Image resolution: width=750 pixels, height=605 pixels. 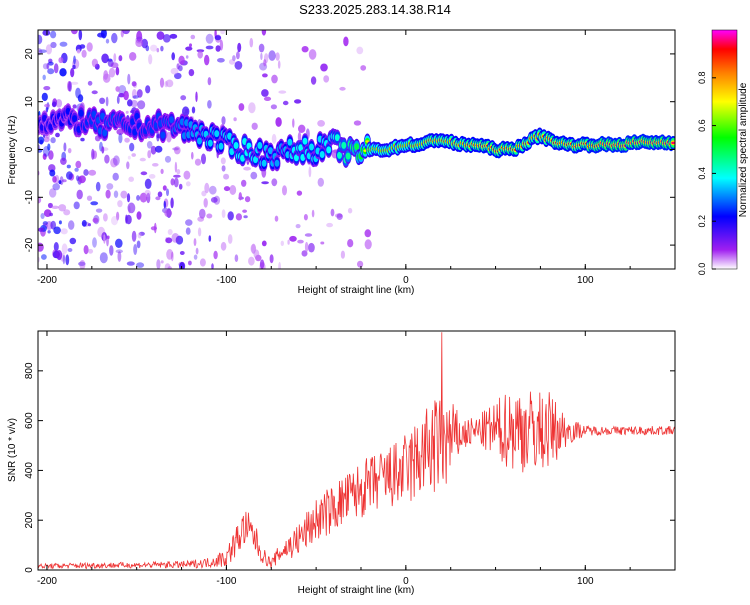 What do you see at coordinates (29, 519) in the screenshot?
I see `y-tick-label: 200` at bounding box center [29, 519].